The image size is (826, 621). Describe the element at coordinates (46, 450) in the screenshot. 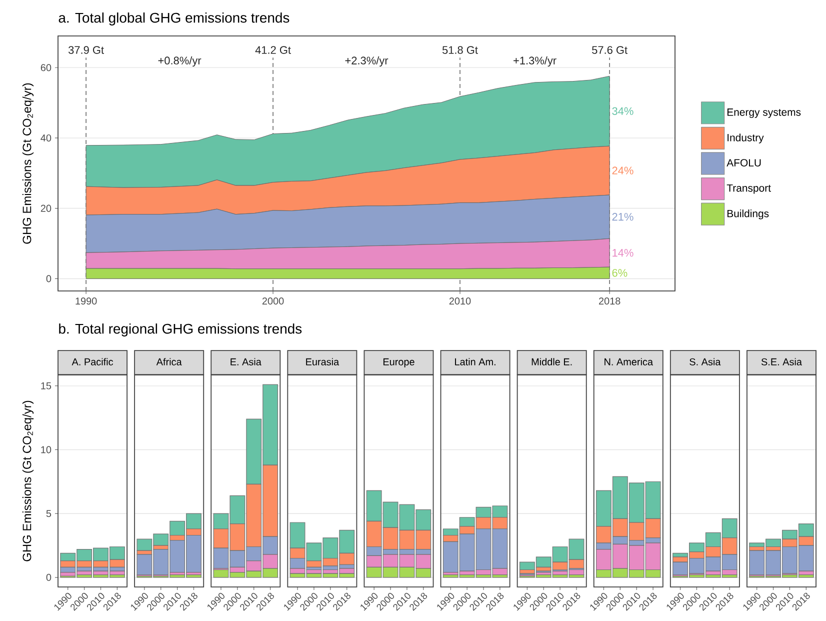

I see `y-tick-label: 10` at that location.